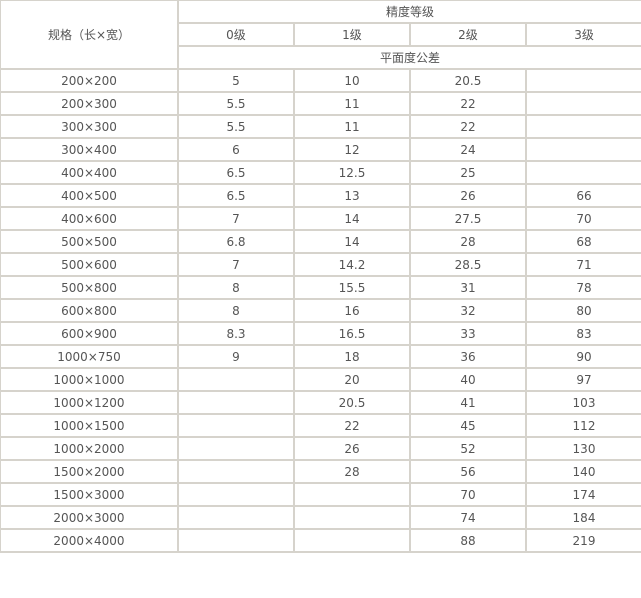 Image resolution: width=641 pixels, height=598 pixels. Describe the element at coordinates (320, 264) in the screenshot. I see `table-row: 500×600 7 14.2 28.5 71` at that location.